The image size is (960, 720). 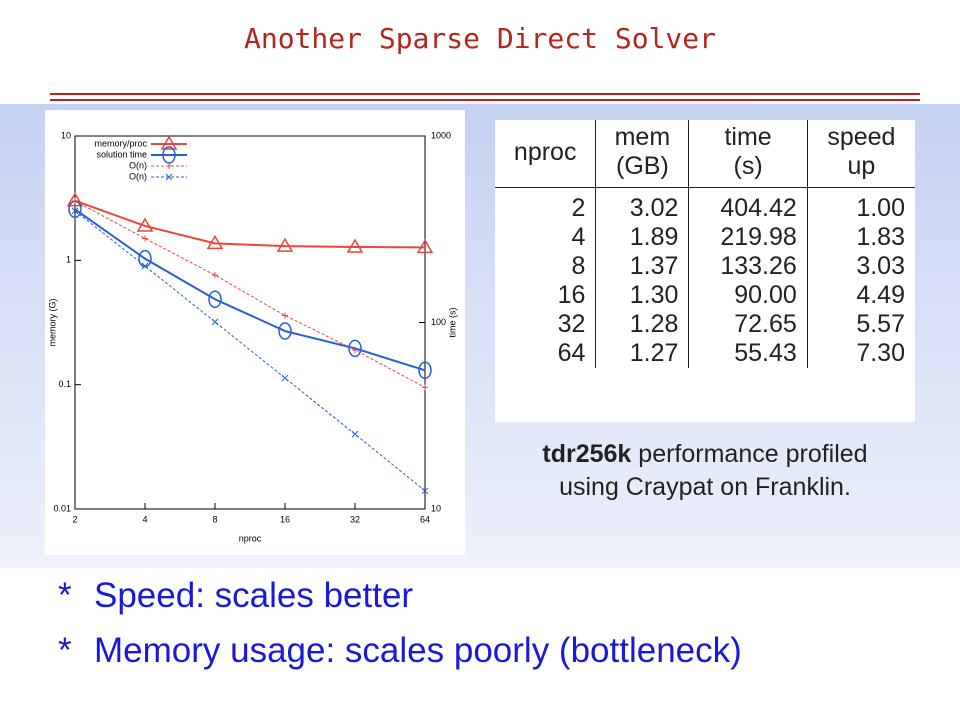 What do you see at coordinates (748, 205) in the screenshot?
I see `table-cell: 404.42` at bounding box center [748, 205].